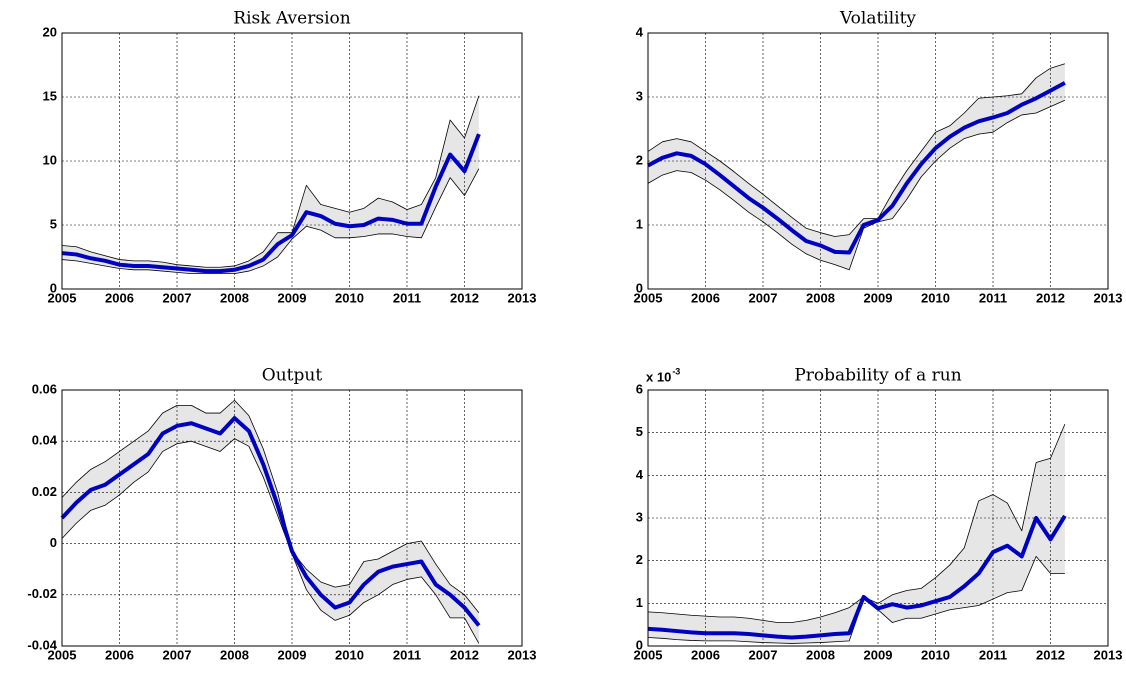  What do you see at coordinates (292, 376) in the screenshot?
I see `chart-title: Output` at bounding box center [292, 376].